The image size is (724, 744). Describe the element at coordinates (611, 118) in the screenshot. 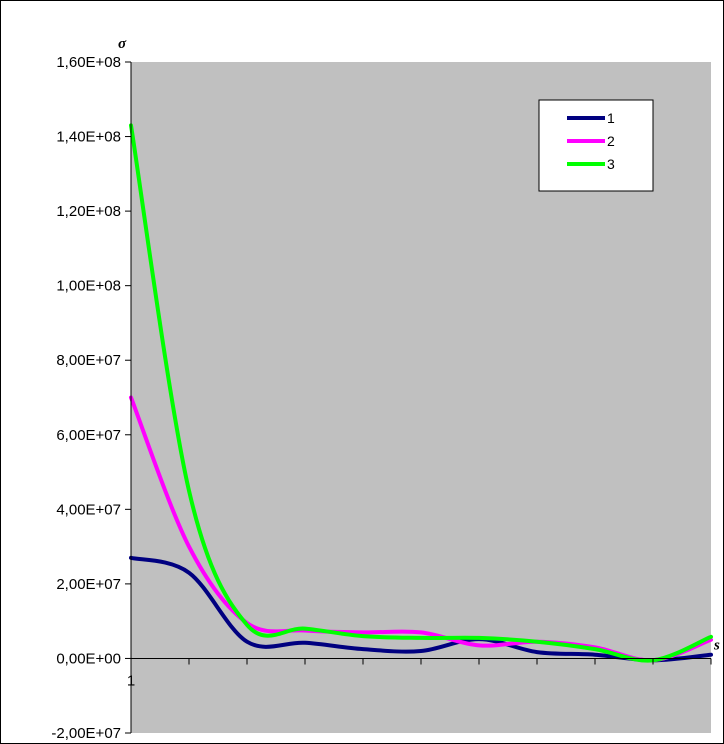

I see `legend-label-1: 1` at that location.